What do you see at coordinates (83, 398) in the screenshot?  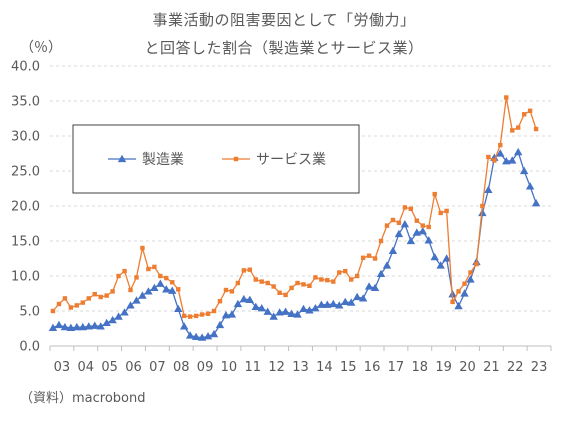 I see `source-note: （資料）macrobond` at bounding box center [83, 398].